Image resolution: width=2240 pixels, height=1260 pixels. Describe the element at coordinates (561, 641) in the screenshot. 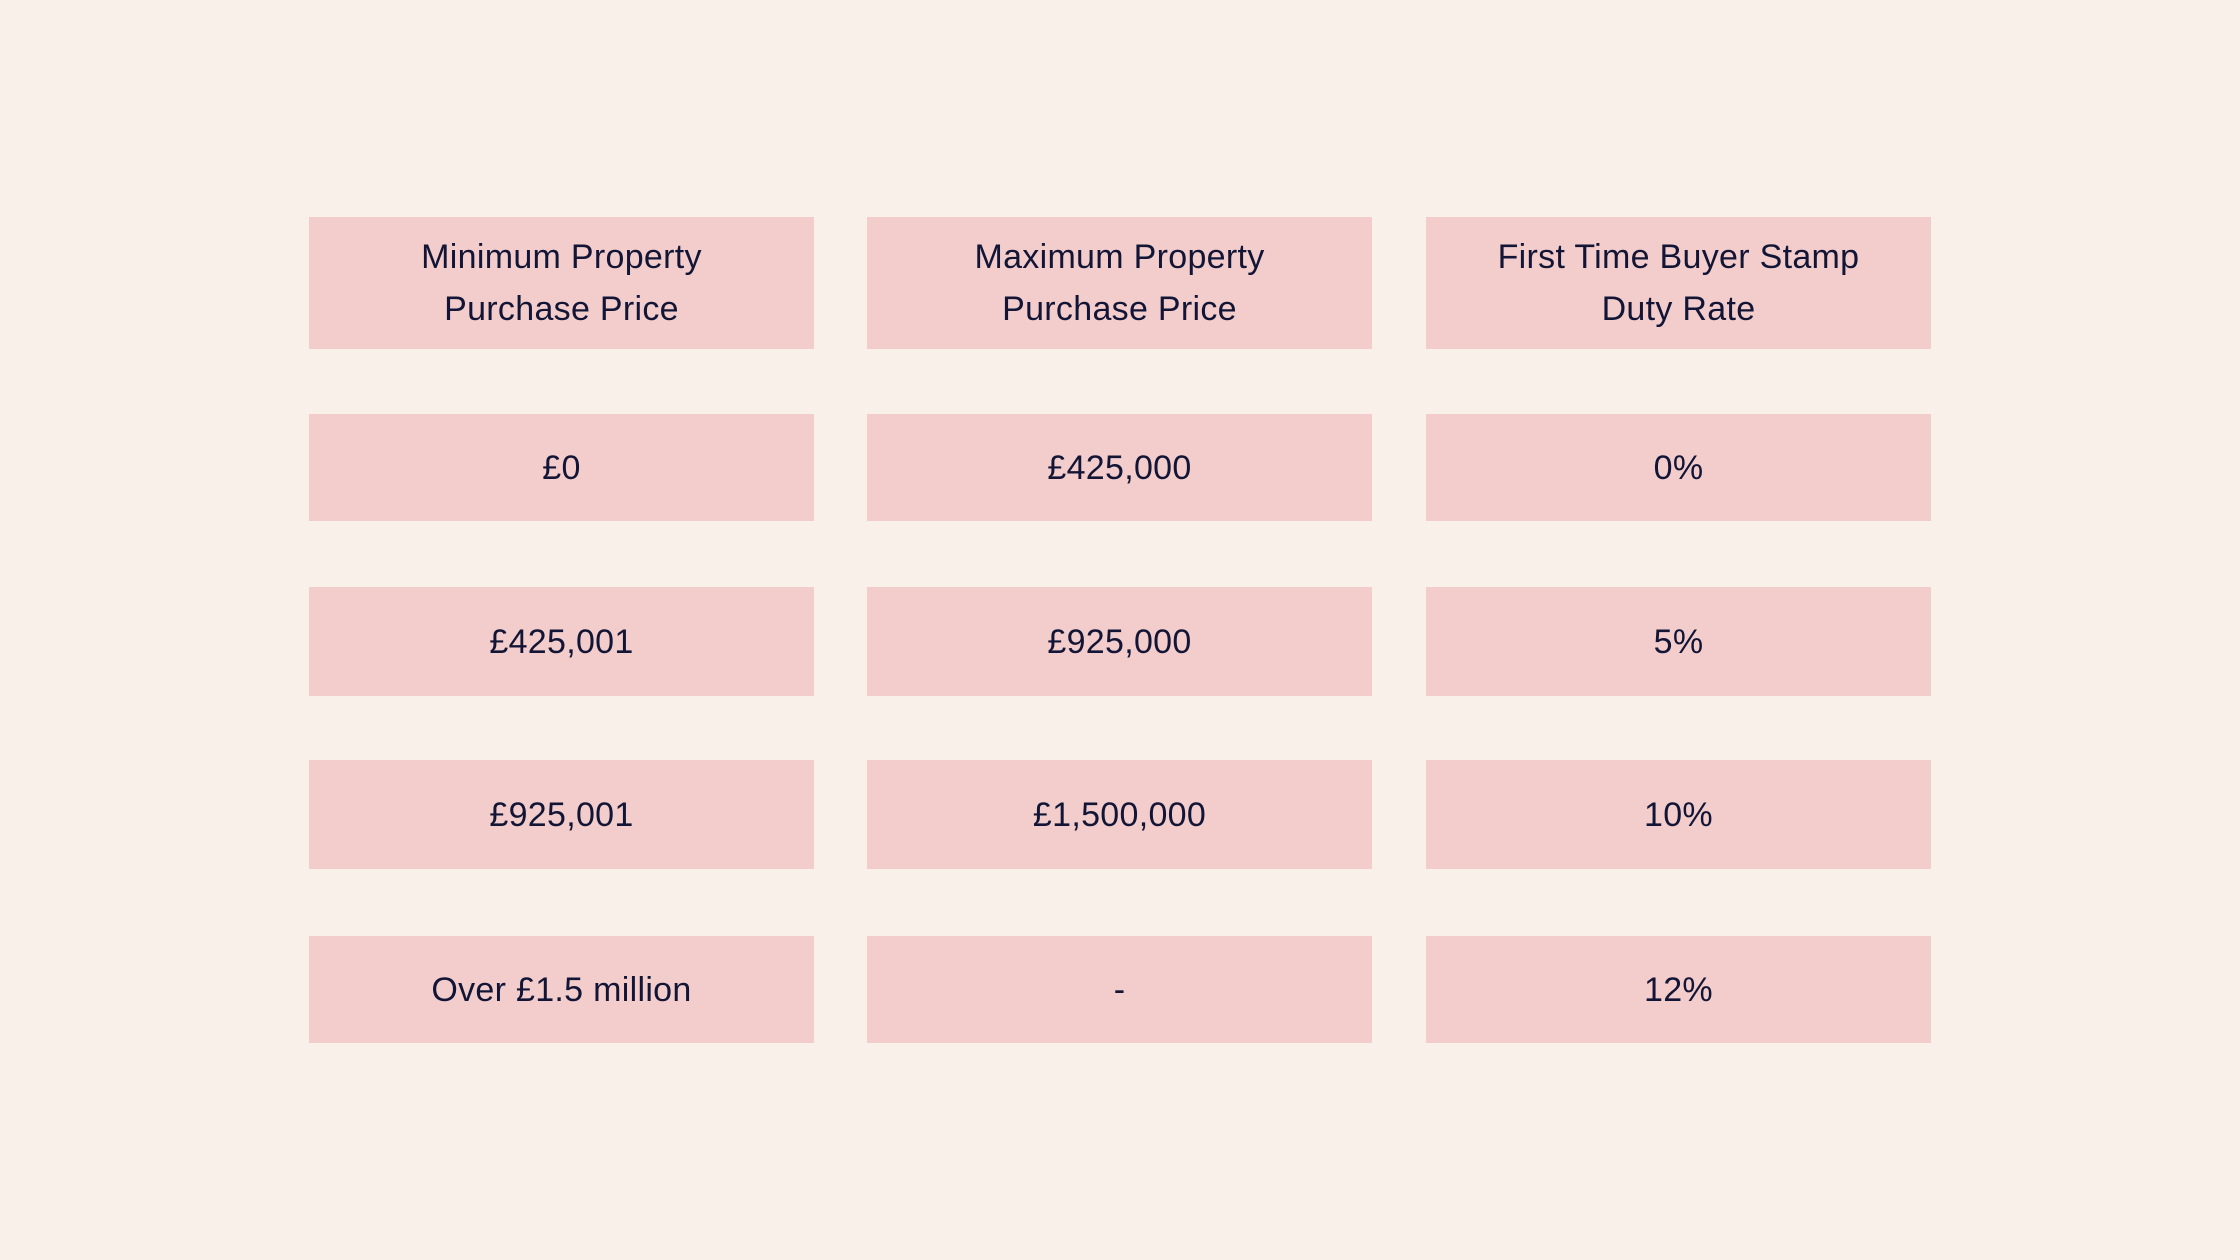

I see `table-cell: £425,001` at that location.